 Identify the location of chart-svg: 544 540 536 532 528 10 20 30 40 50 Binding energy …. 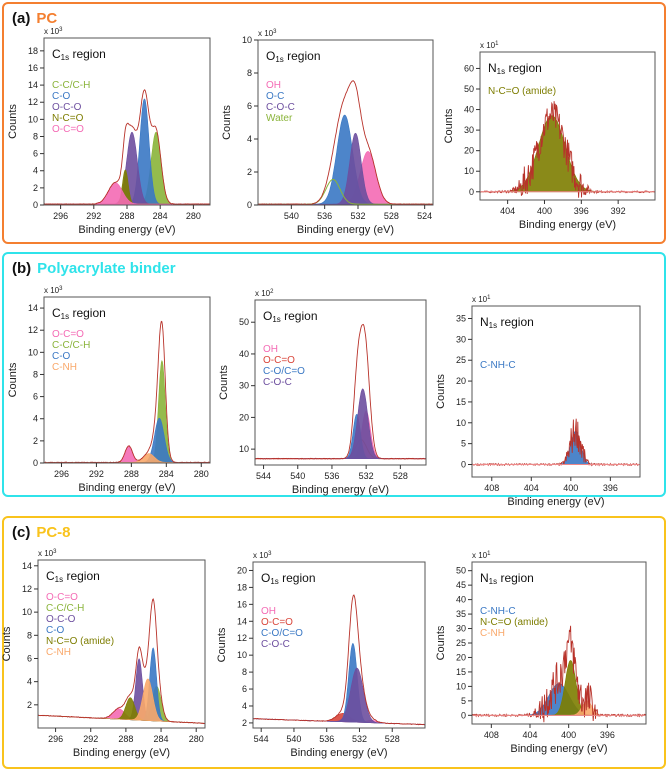
(322, 392).